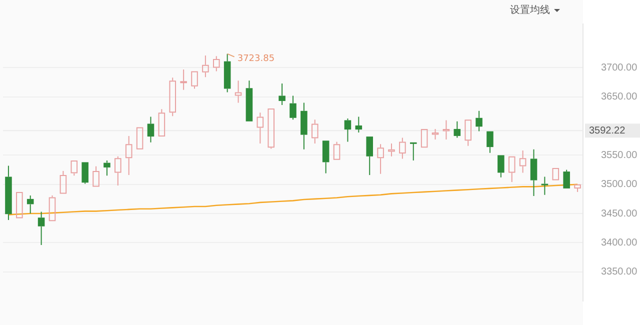 This screenshot has height=325, width=640. What do you see at coordinates (256, 59) in the screenshot?
I see `annotation: 3723.85` at bounding box center [256, 59].